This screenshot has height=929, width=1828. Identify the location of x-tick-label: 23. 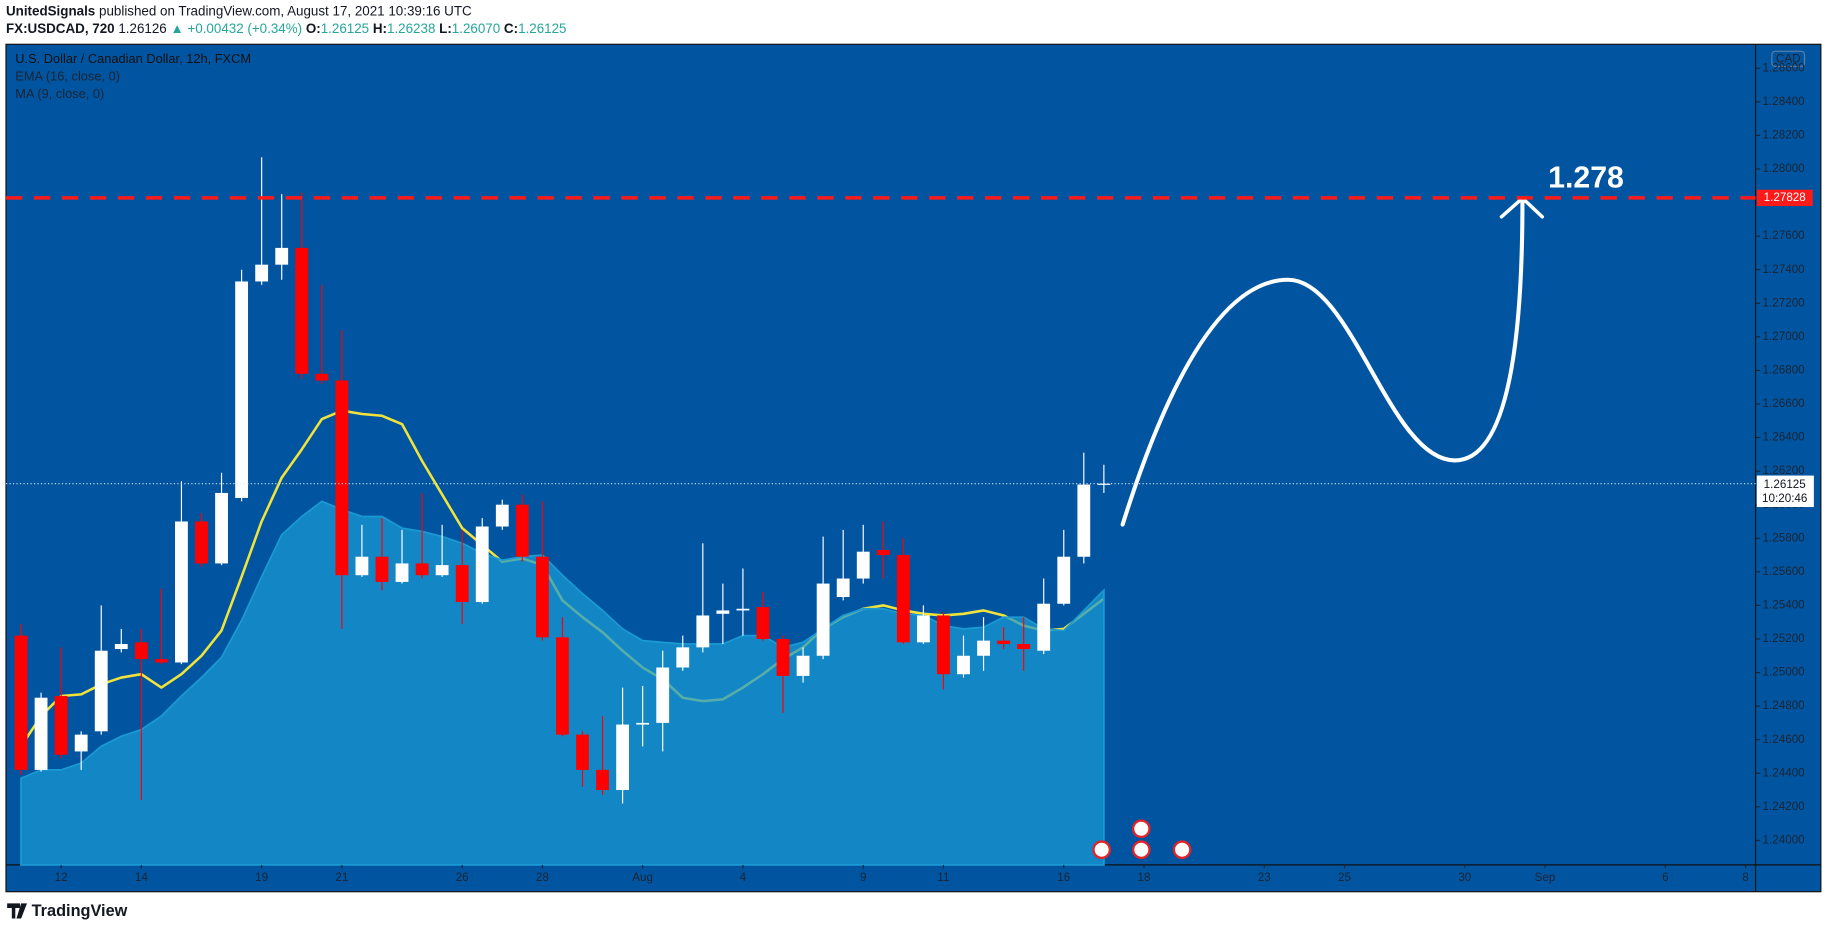
(1264, 877).